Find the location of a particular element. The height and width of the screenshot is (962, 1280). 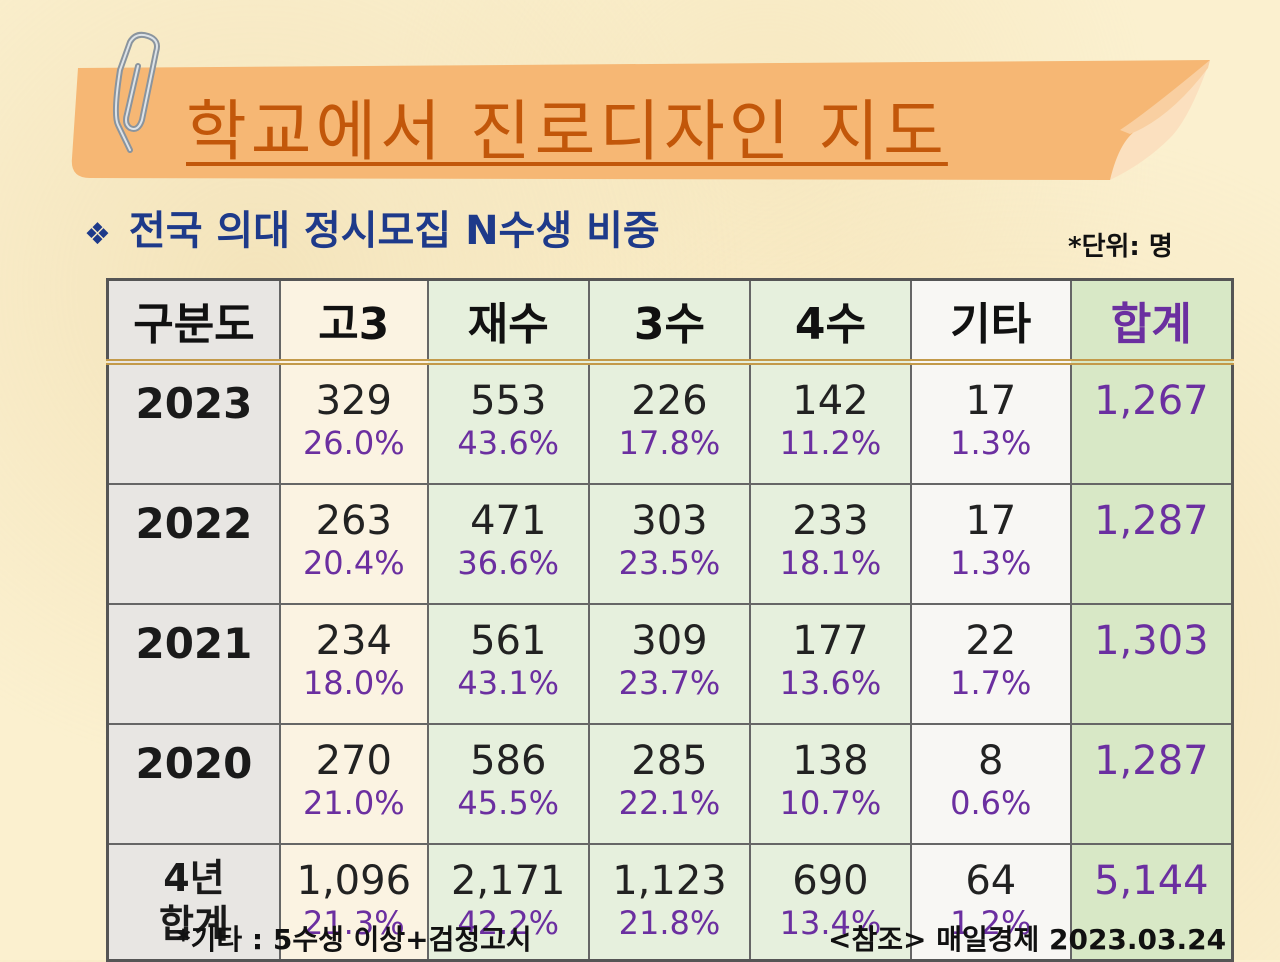

table-cell: 303 23.5% is located at coordinates (669, 544).